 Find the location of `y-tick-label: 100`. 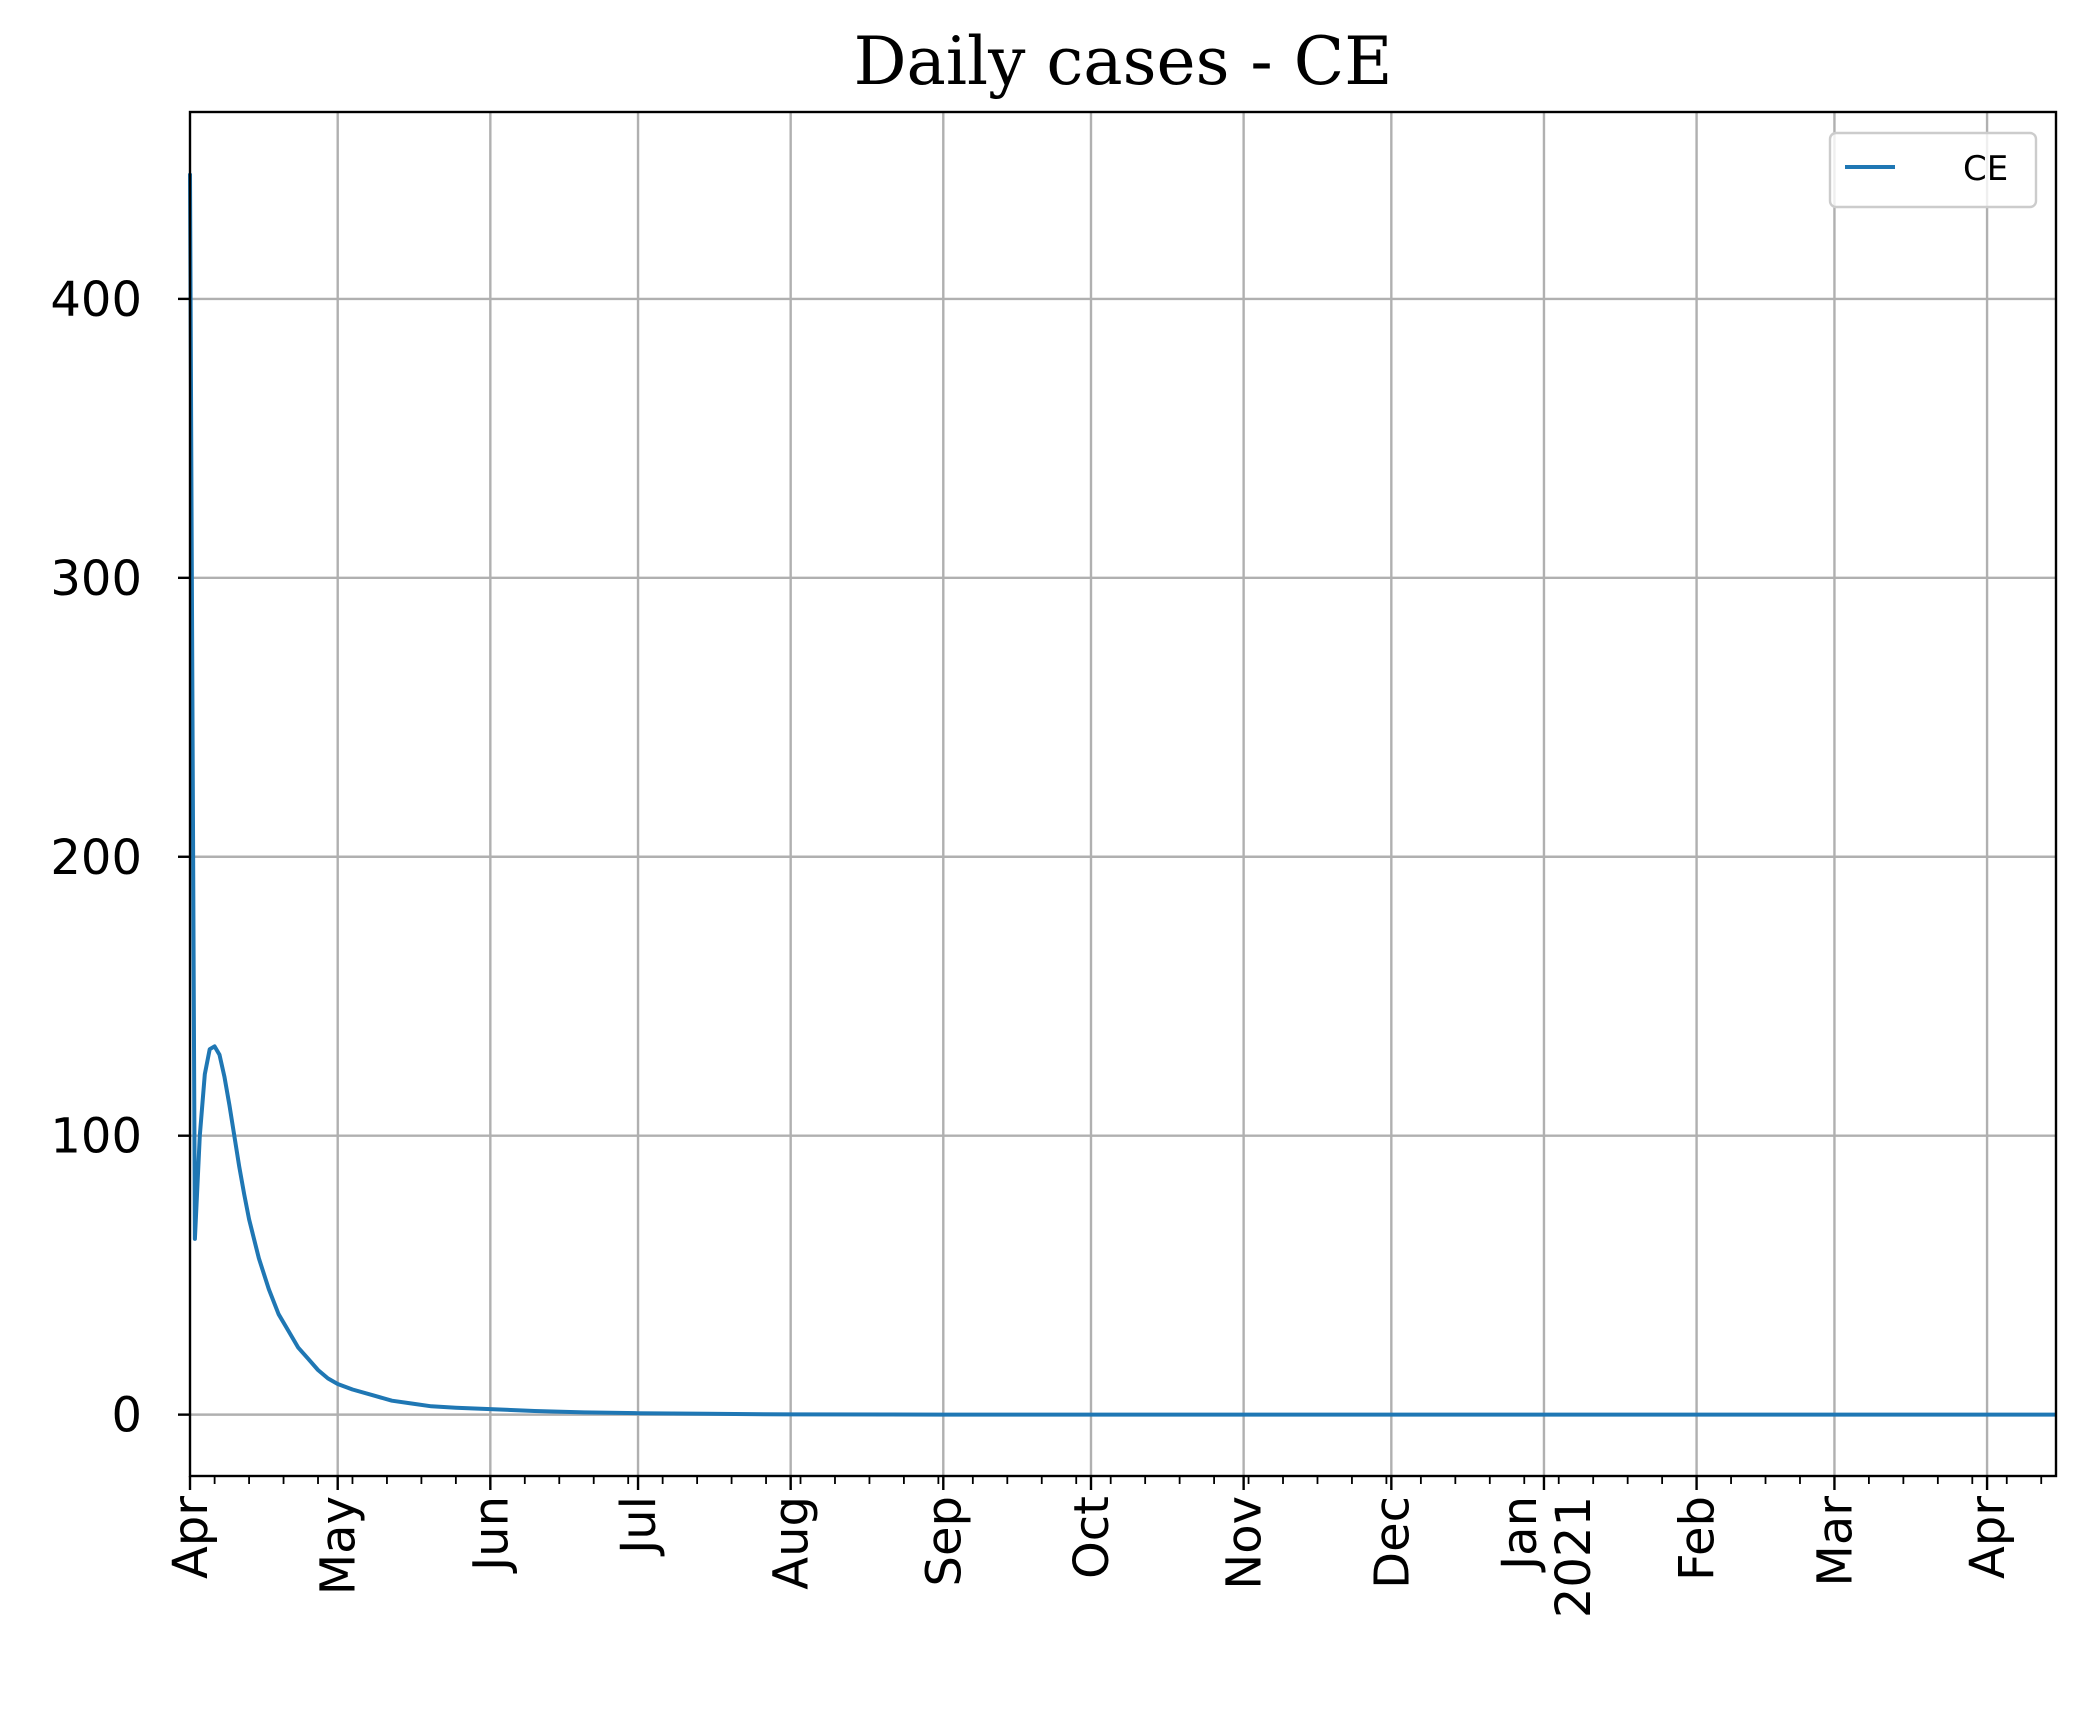

y-tick-label: 100 is located at coordinates (96, 1137).